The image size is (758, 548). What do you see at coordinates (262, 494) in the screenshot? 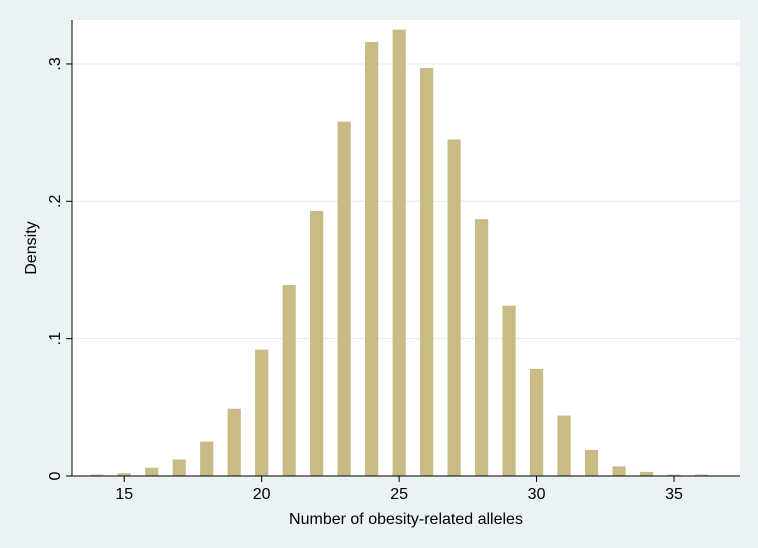
I see `x-tick-label: 20` at bounding box center [262, 494].